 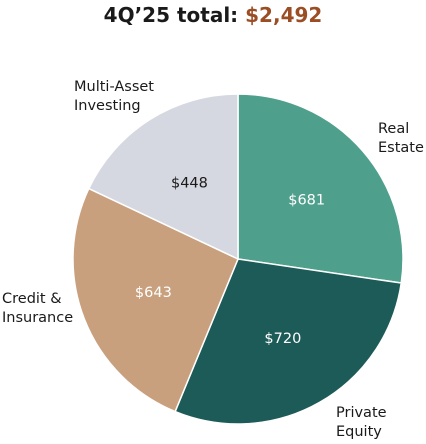 I want to click on slice-value-label-3: $448, so click(x=189, y=183).